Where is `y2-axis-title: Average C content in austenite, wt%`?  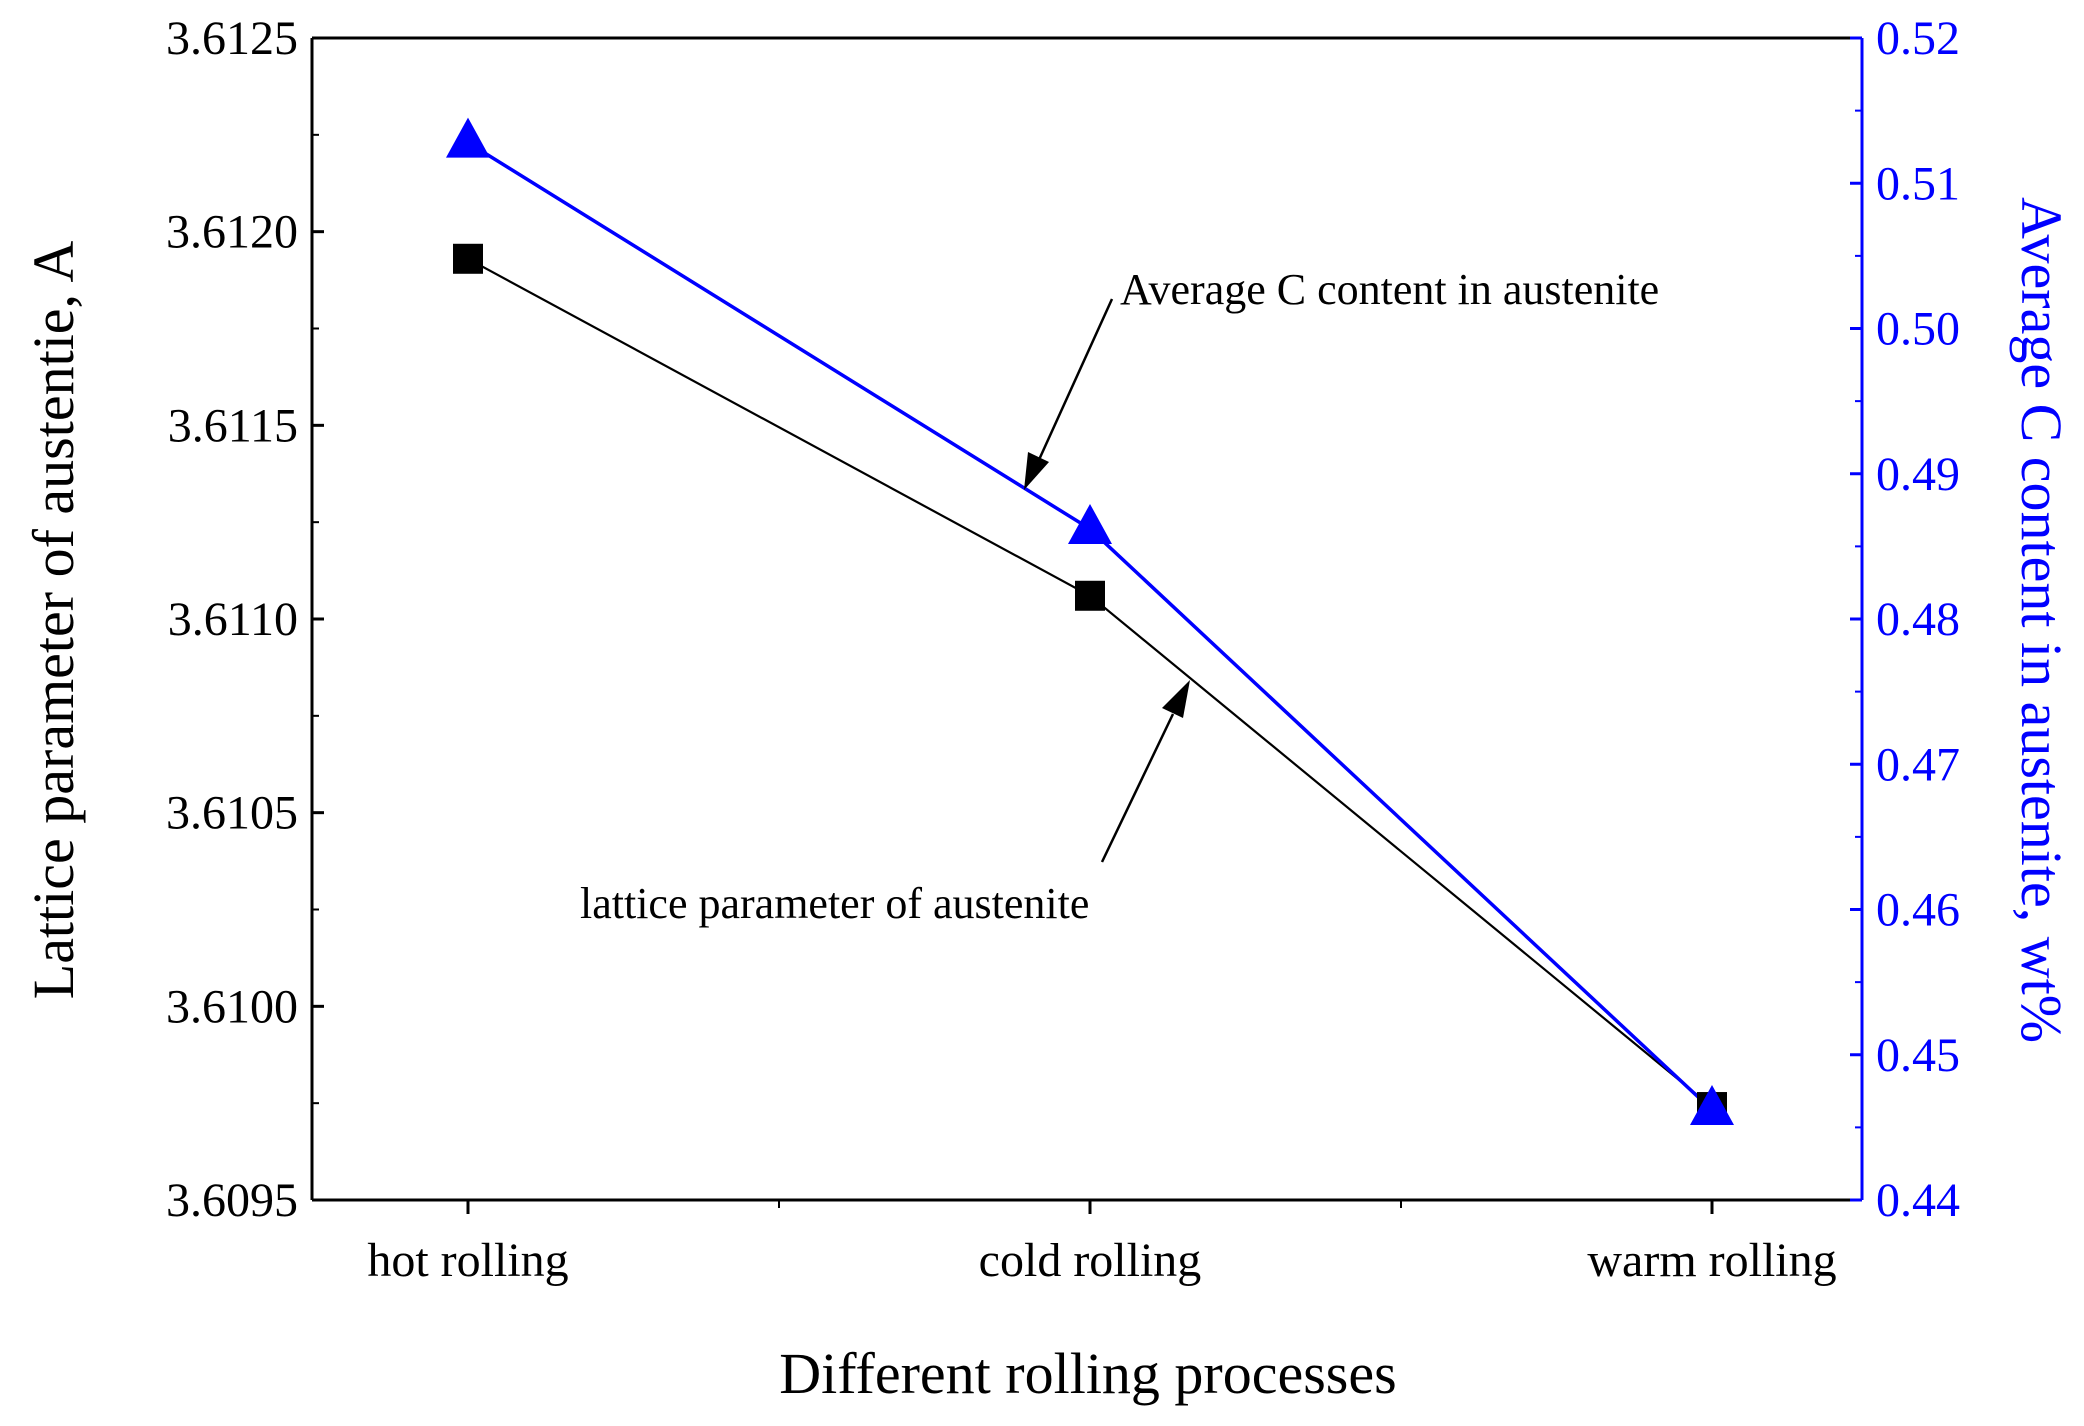
y2-axis-title: Average C content in austenite, wt% is located at coordinates (2041, 620).